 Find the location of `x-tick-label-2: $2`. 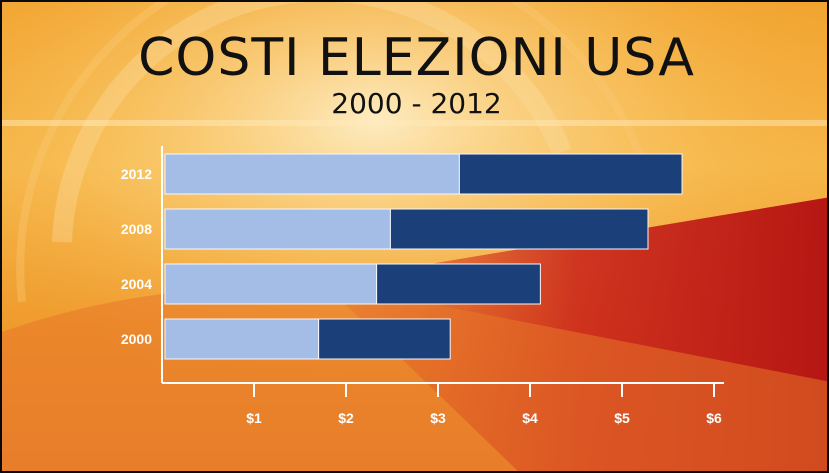

x-tick-label-2: $2 is located at coordinates (346, 418).